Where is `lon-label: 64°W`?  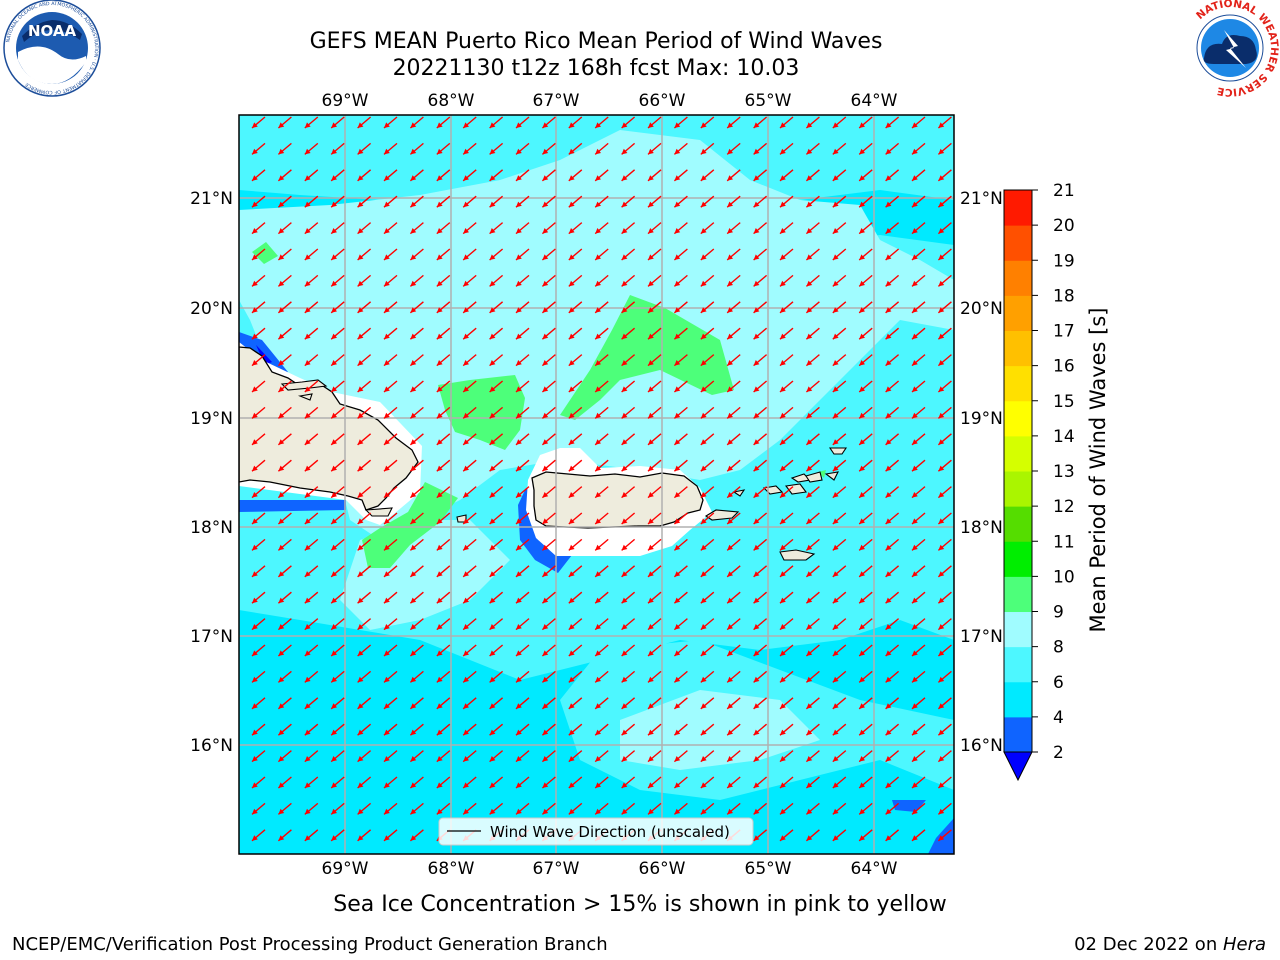 lon-label: 64°W is located at coordinates (874, 101).